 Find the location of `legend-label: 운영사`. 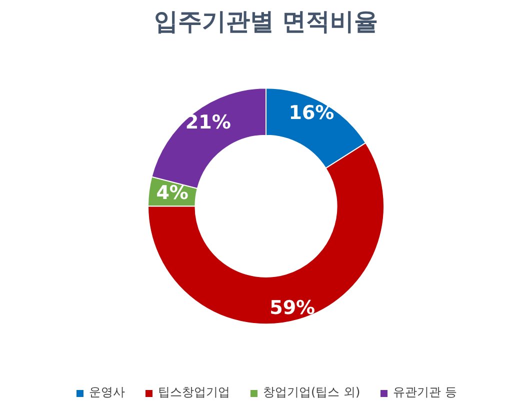

legend-label: 운영사 is located at coordinates (106, 392).